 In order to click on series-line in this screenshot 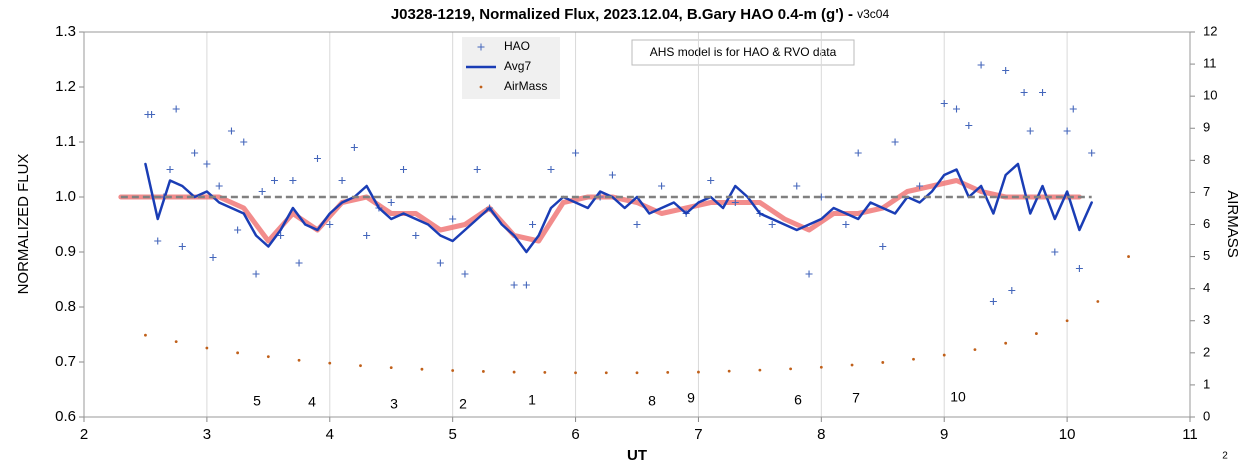, I will do `click(618, 208)`.